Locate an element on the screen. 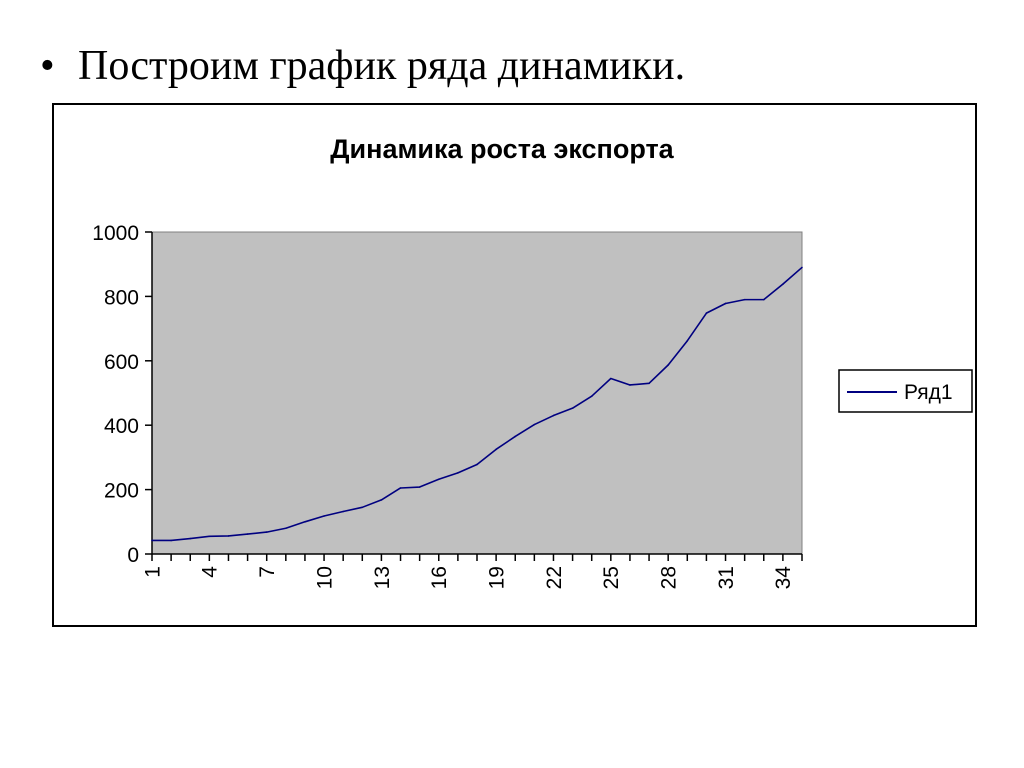 The image size is (1024, 768). x-tick-label: 31 is located at coordinates (726, 577).